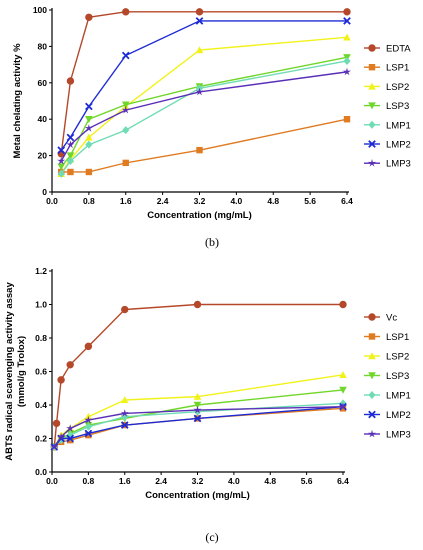 Image resolution: width=423 pixels, height=550 pixels. I want to click on legend-item: LSP3, so click(386, 376).